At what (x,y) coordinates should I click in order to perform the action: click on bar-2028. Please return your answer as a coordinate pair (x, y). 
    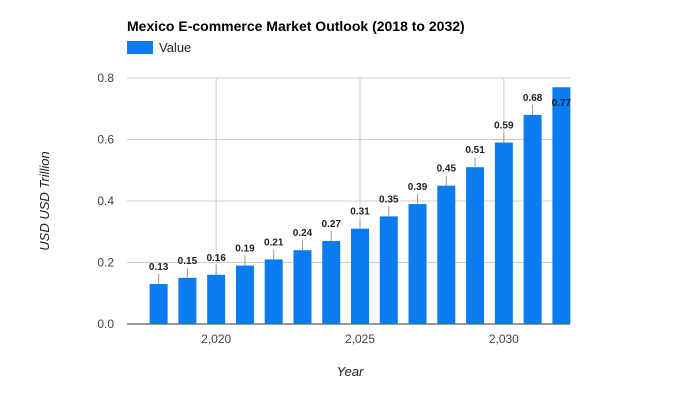
    Looking at the image, I should click on (446, 254).